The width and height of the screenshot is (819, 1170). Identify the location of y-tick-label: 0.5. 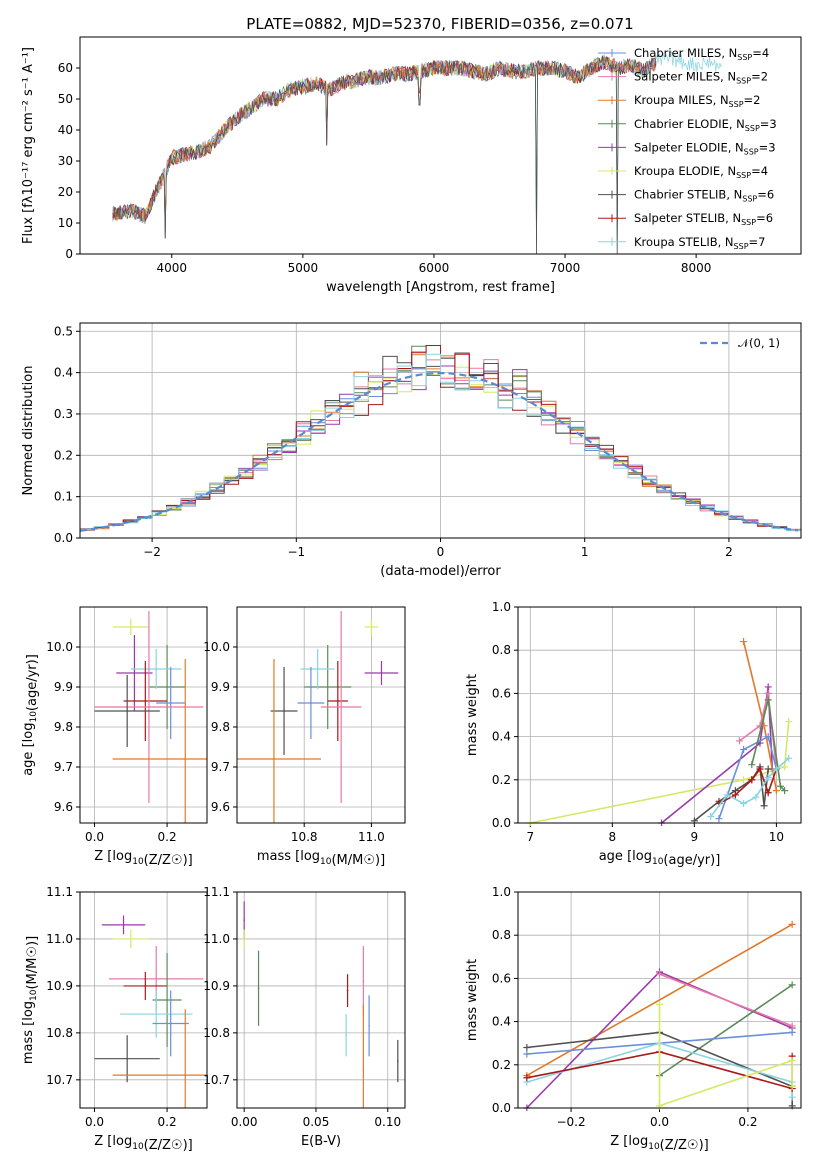
(63, 331).